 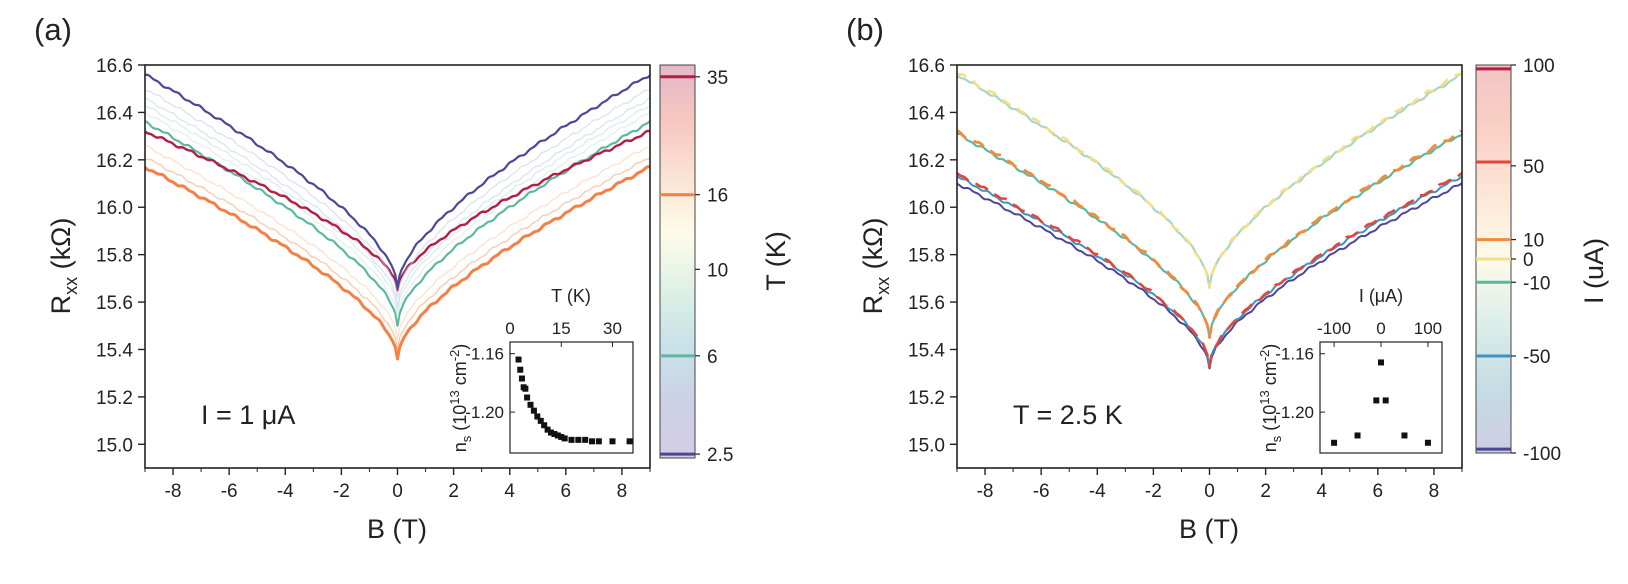 I want to click on panel-a-y-ticks: 15.0 15.2 15.4 15.6 15.8 16.0 16.2 16.4 16.6, so click(x=120, y=256).